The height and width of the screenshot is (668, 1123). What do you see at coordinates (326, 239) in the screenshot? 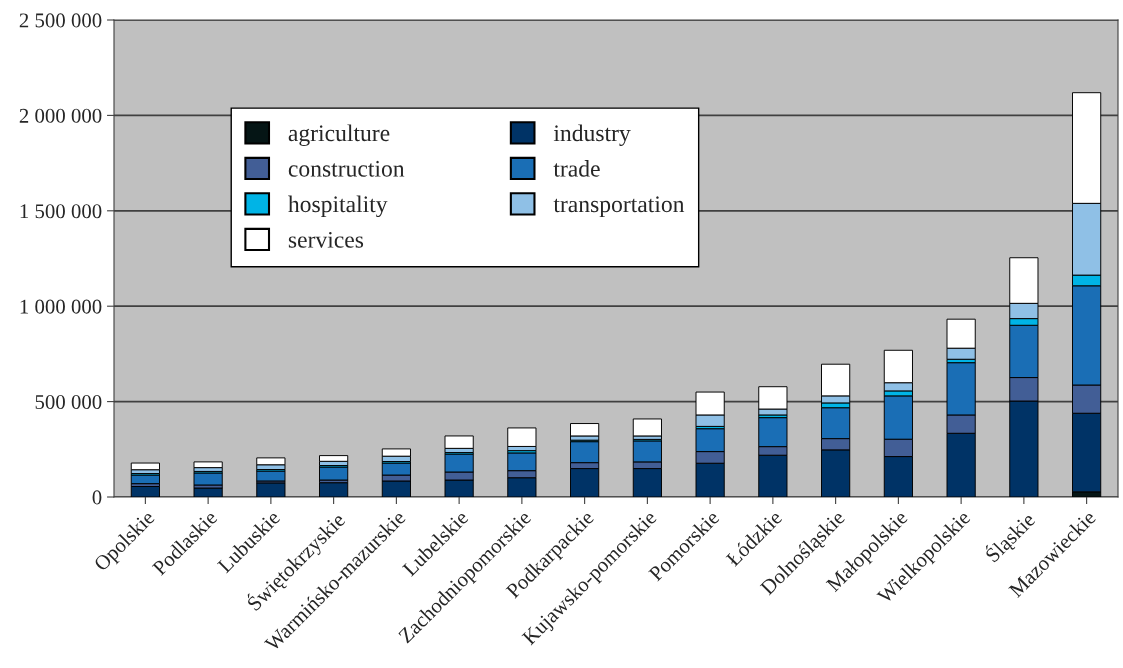
I see `legend-label: services` at bounding box center [326, 239].